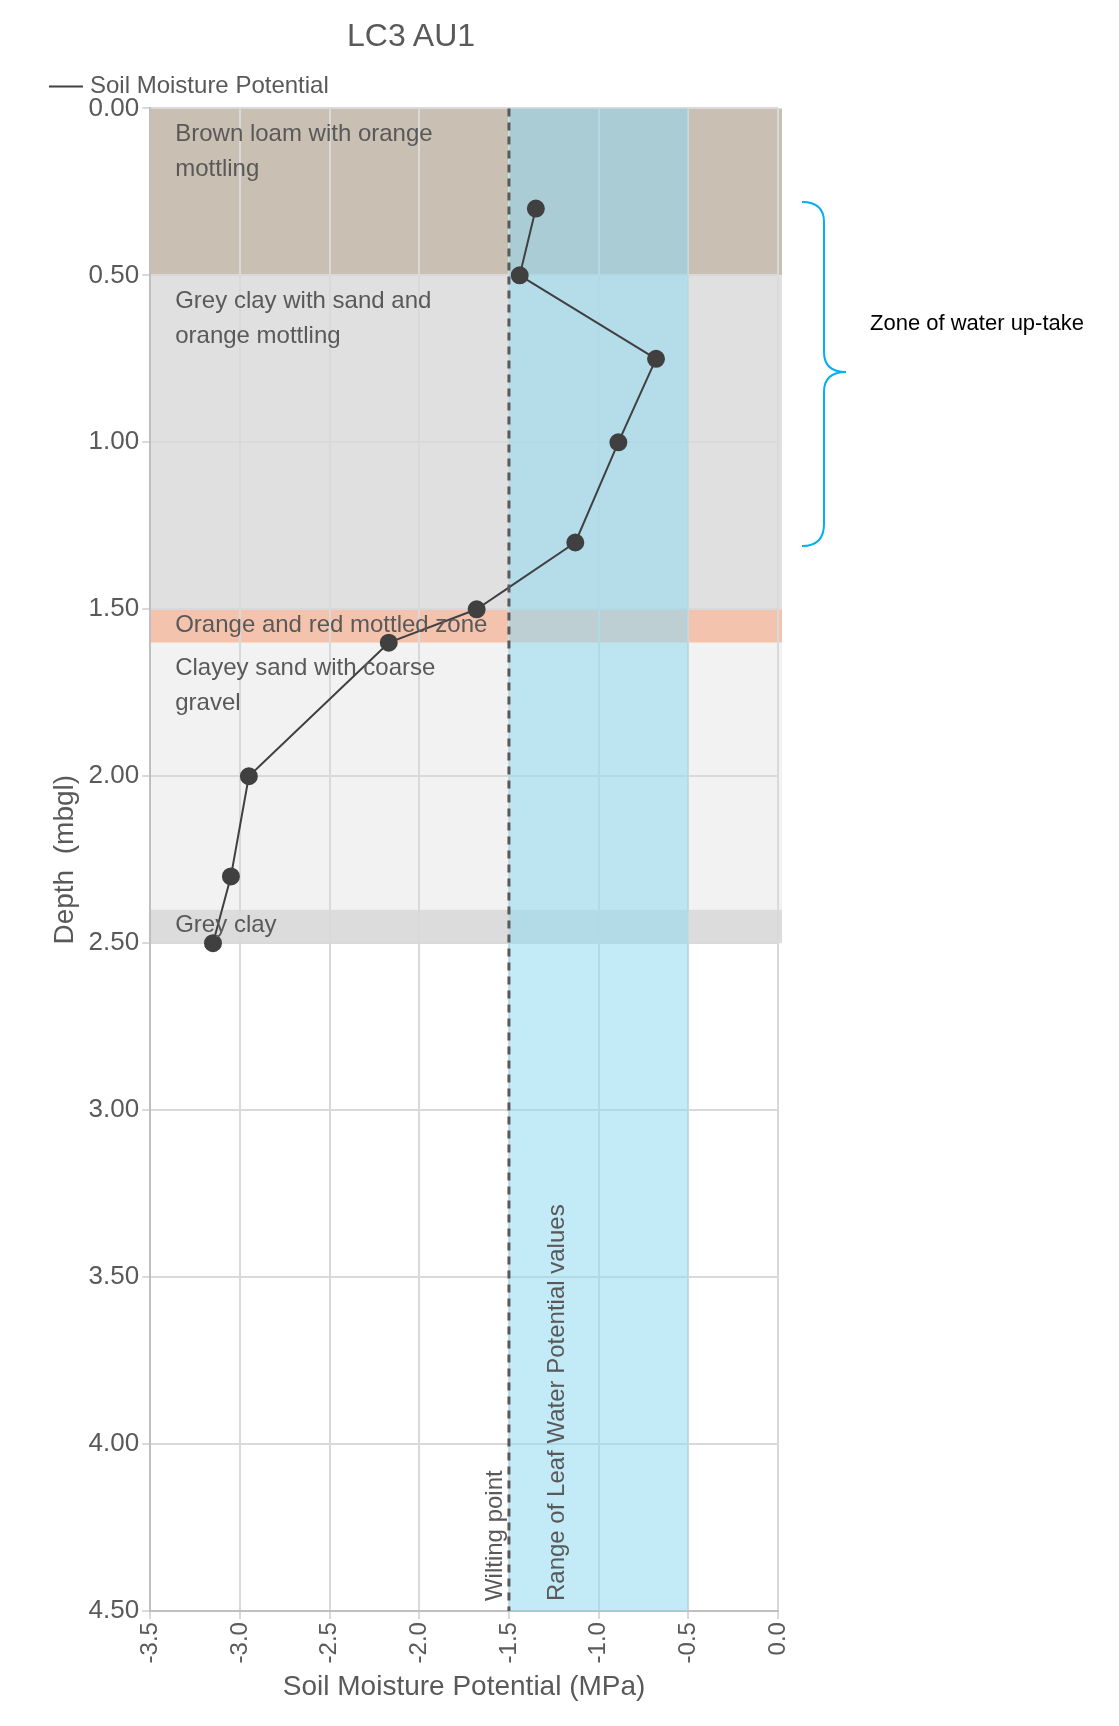  What do you see at coordinates (776, 1639) in the screenshot?
I see `x-tick-label: 0.0` at bounding box center [776, 1639].